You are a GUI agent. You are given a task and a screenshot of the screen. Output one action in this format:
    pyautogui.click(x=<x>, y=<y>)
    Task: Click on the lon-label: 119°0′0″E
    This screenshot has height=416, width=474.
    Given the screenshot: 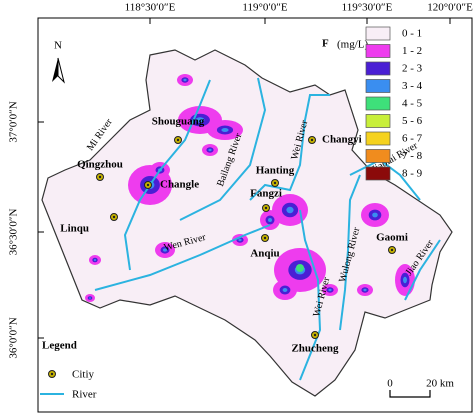 What is the action you would take?
    pyautogui.click(x=264, y=8)
    